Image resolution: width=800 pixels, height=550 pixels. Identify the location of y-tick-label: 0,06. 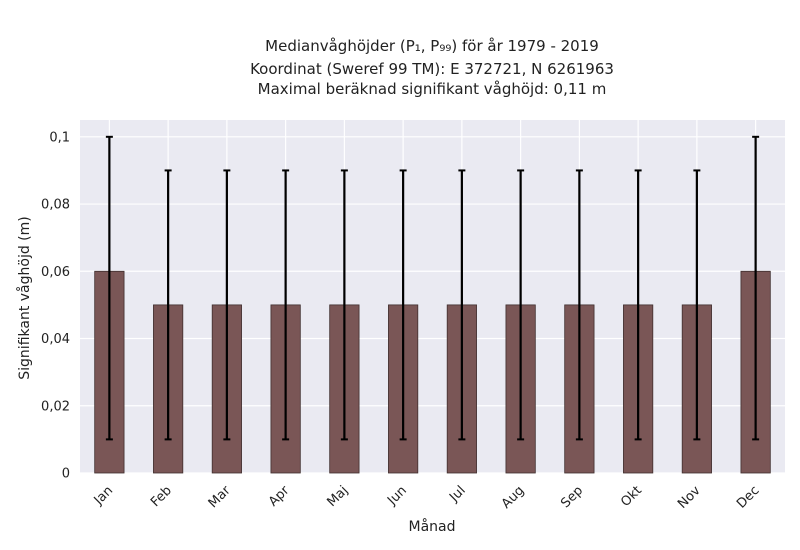
(55, 272).